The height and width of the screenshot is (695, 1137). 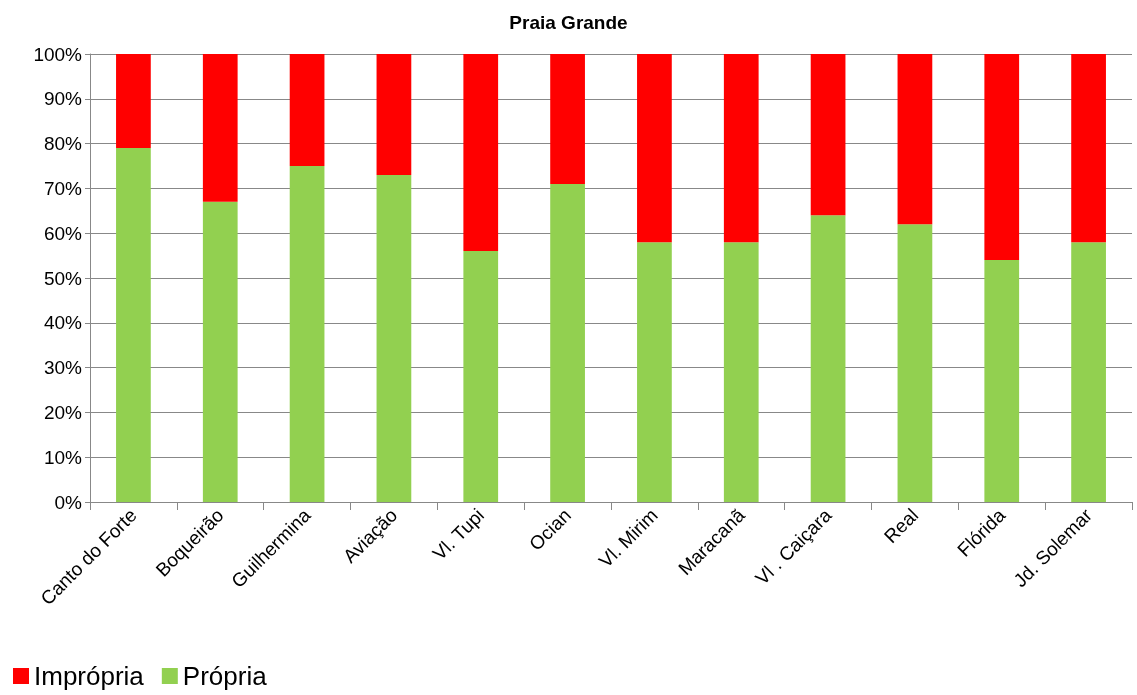 I want to click on y-tick-label: 10%, so click(x=63, y=457).